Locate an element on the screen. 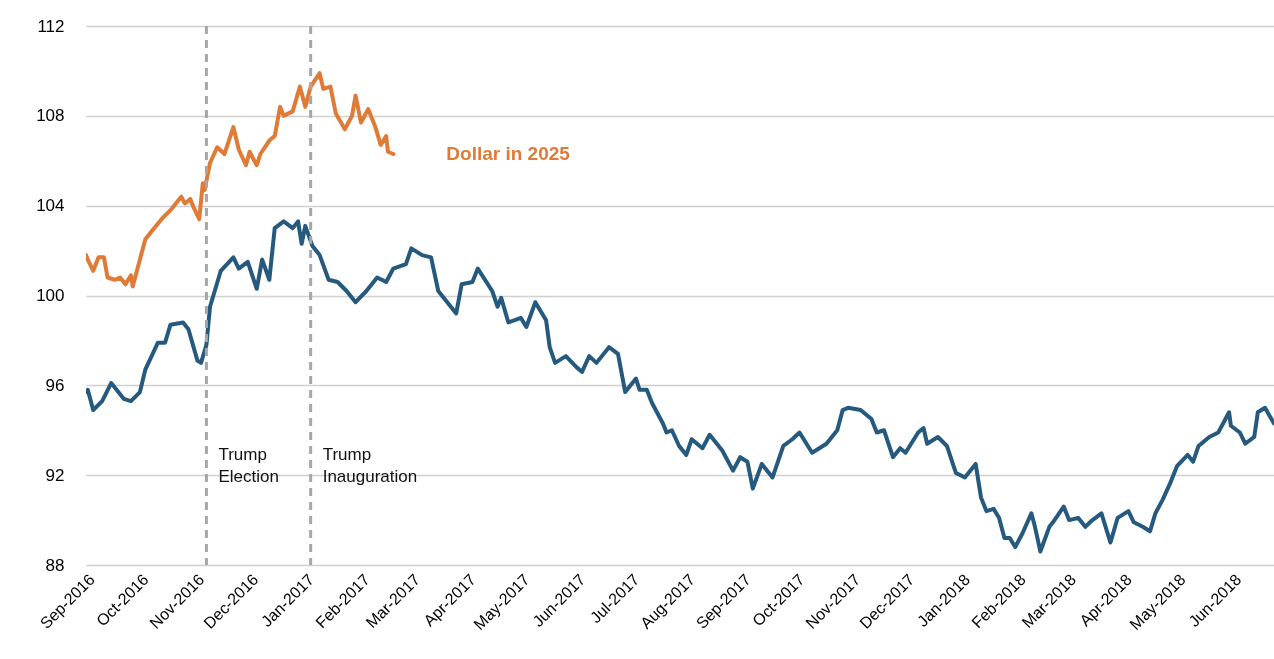 This screenshot has width=1274, height=659. y-tick-label: 112 is located at coordinates (51, 26).